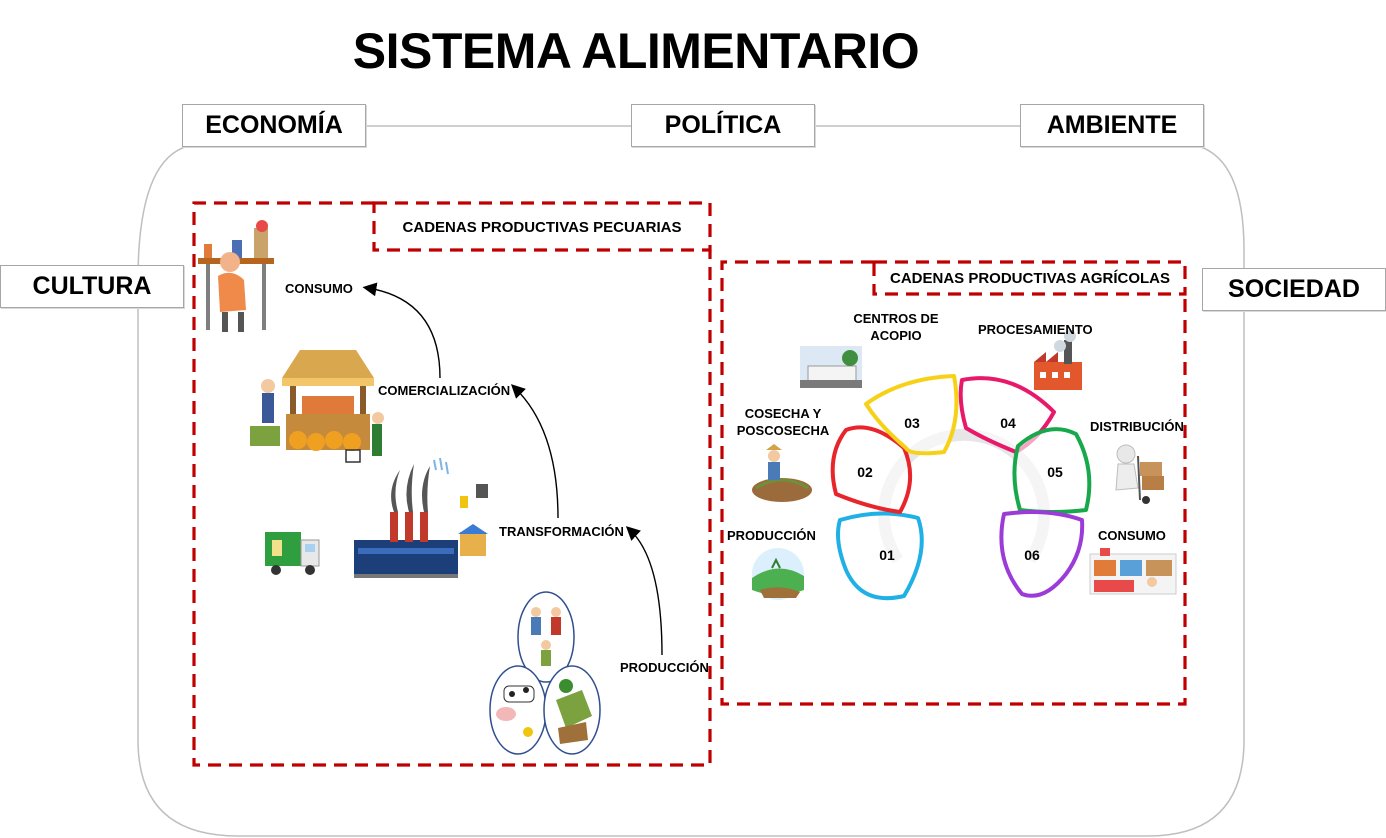 This screenshot has height=838, width=1386. Describe the element at coordinates (1294, 289) in the screenshot. I see `sociedad-box: SOCIEDAD` at that location.